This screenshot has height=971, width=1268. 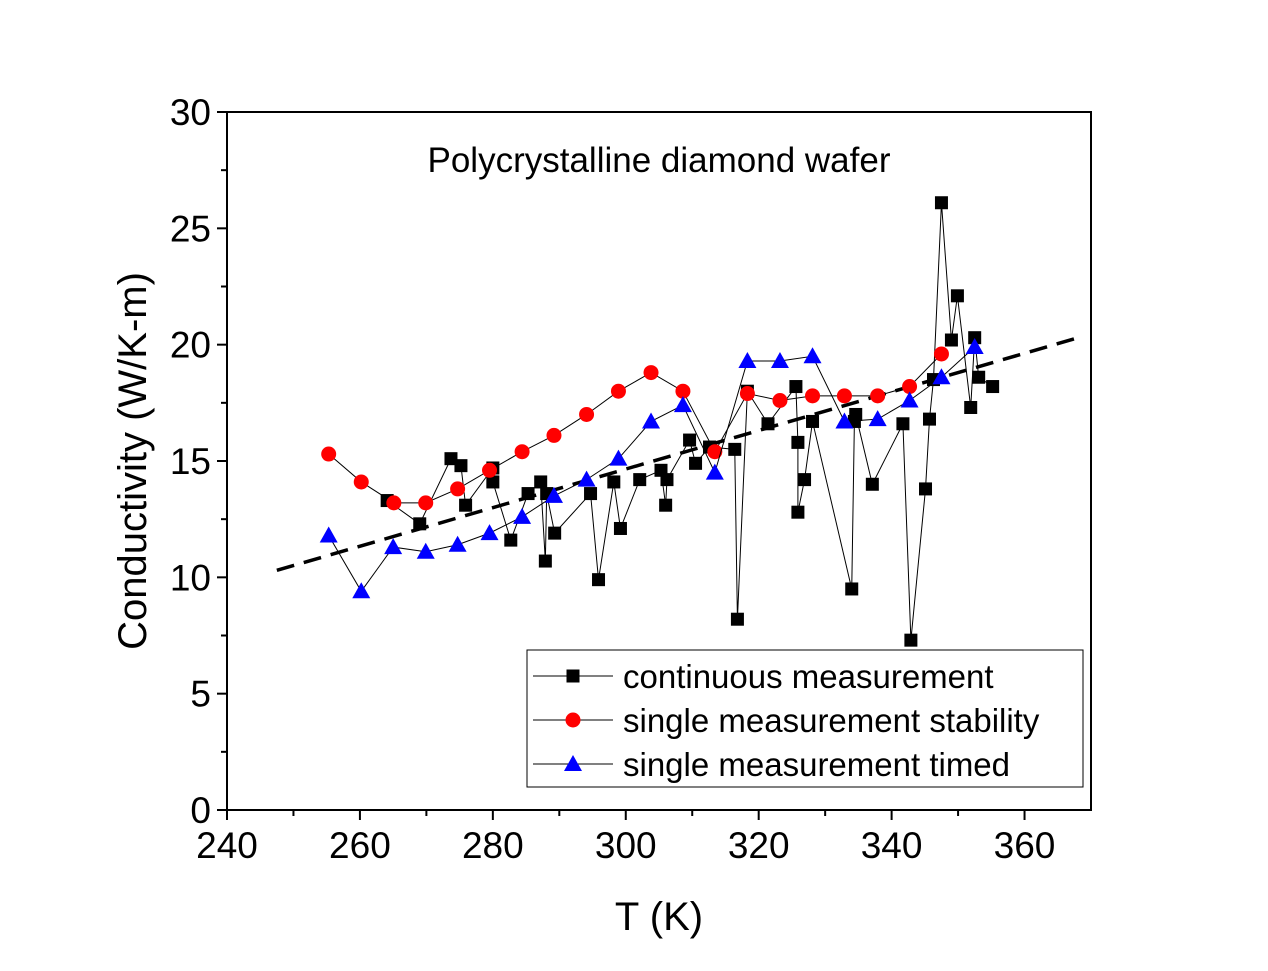 I want to click on y-tick-label: 5, so click(x=200, y=694).